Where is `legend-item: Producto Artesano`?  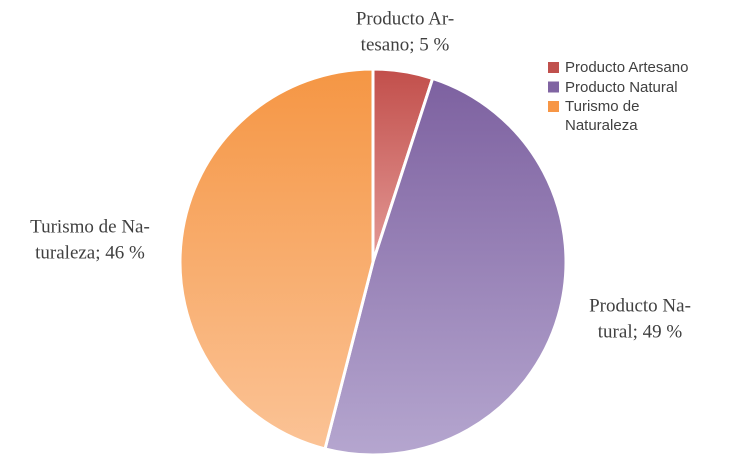 legend-item: Producto Artesano is located at coordinates (627, 67).